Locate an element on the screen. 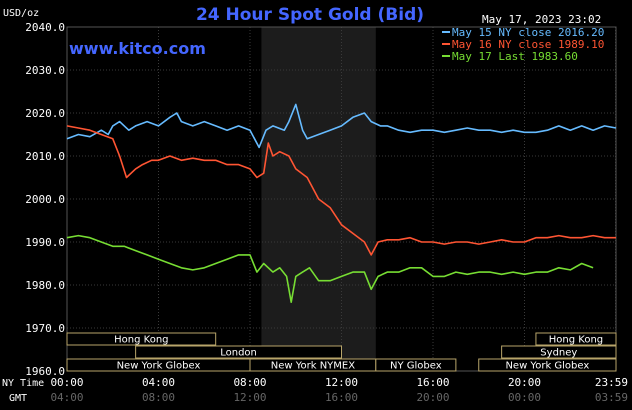  watermark-url: www.kitco.com is located at coordinates (137, 48).